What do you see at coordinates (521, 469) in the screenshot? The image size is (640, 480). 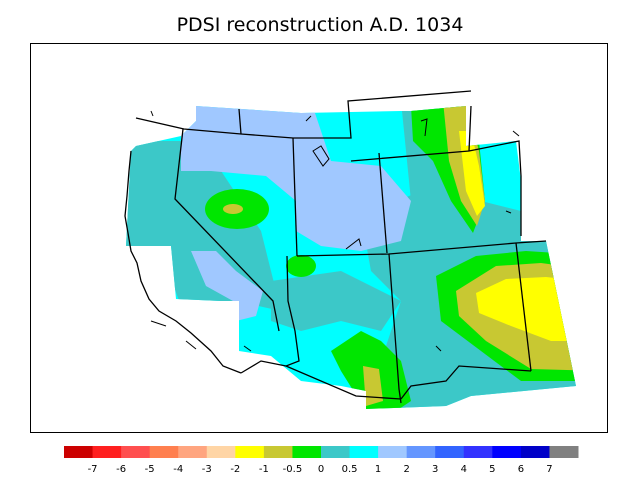 I see `legend-tick-label: 6` at bounding box center [521, 469].